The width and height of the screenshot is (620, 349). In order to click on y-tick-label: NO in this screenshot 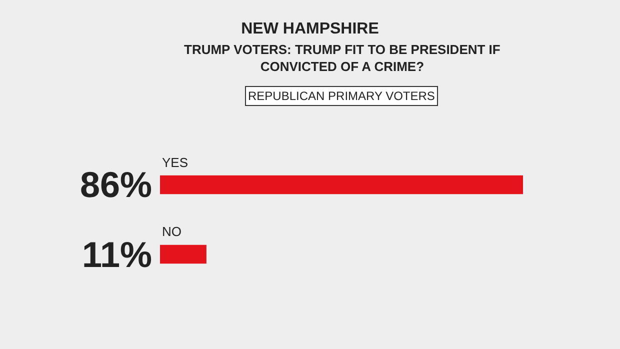, I will do `click(172, 231)`.